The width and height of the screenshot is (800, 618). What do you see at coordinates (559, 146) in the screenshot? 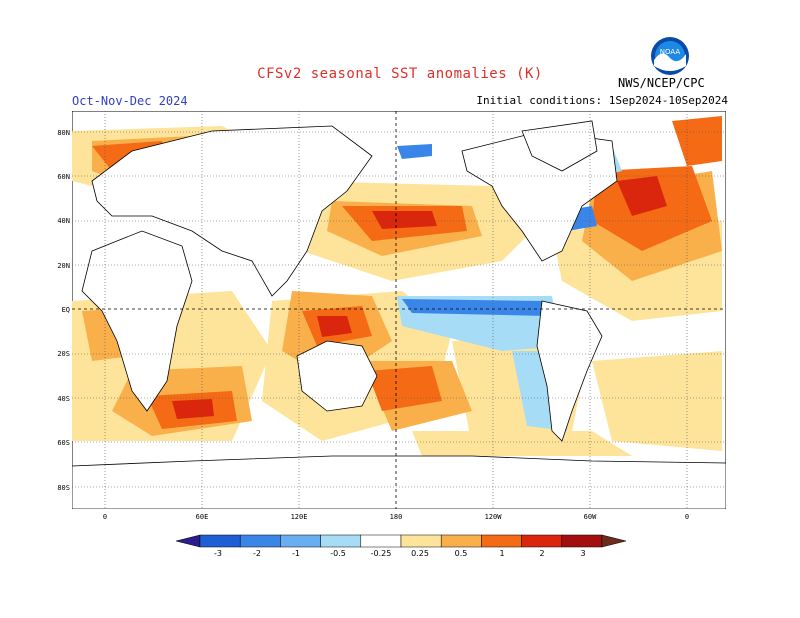
I see `greenland` at bounding box center [559, 146].